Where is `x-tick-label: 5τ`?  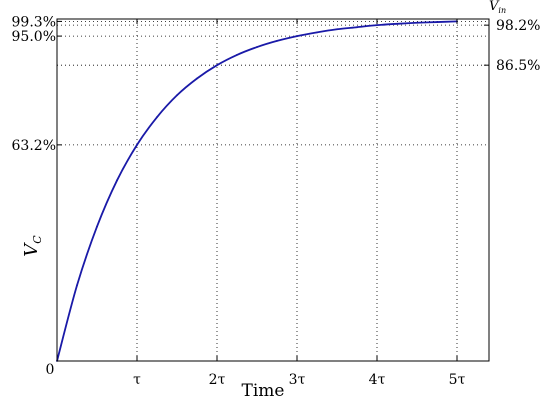
x-tick-label: 5τ is located at coordinates (457, 380).